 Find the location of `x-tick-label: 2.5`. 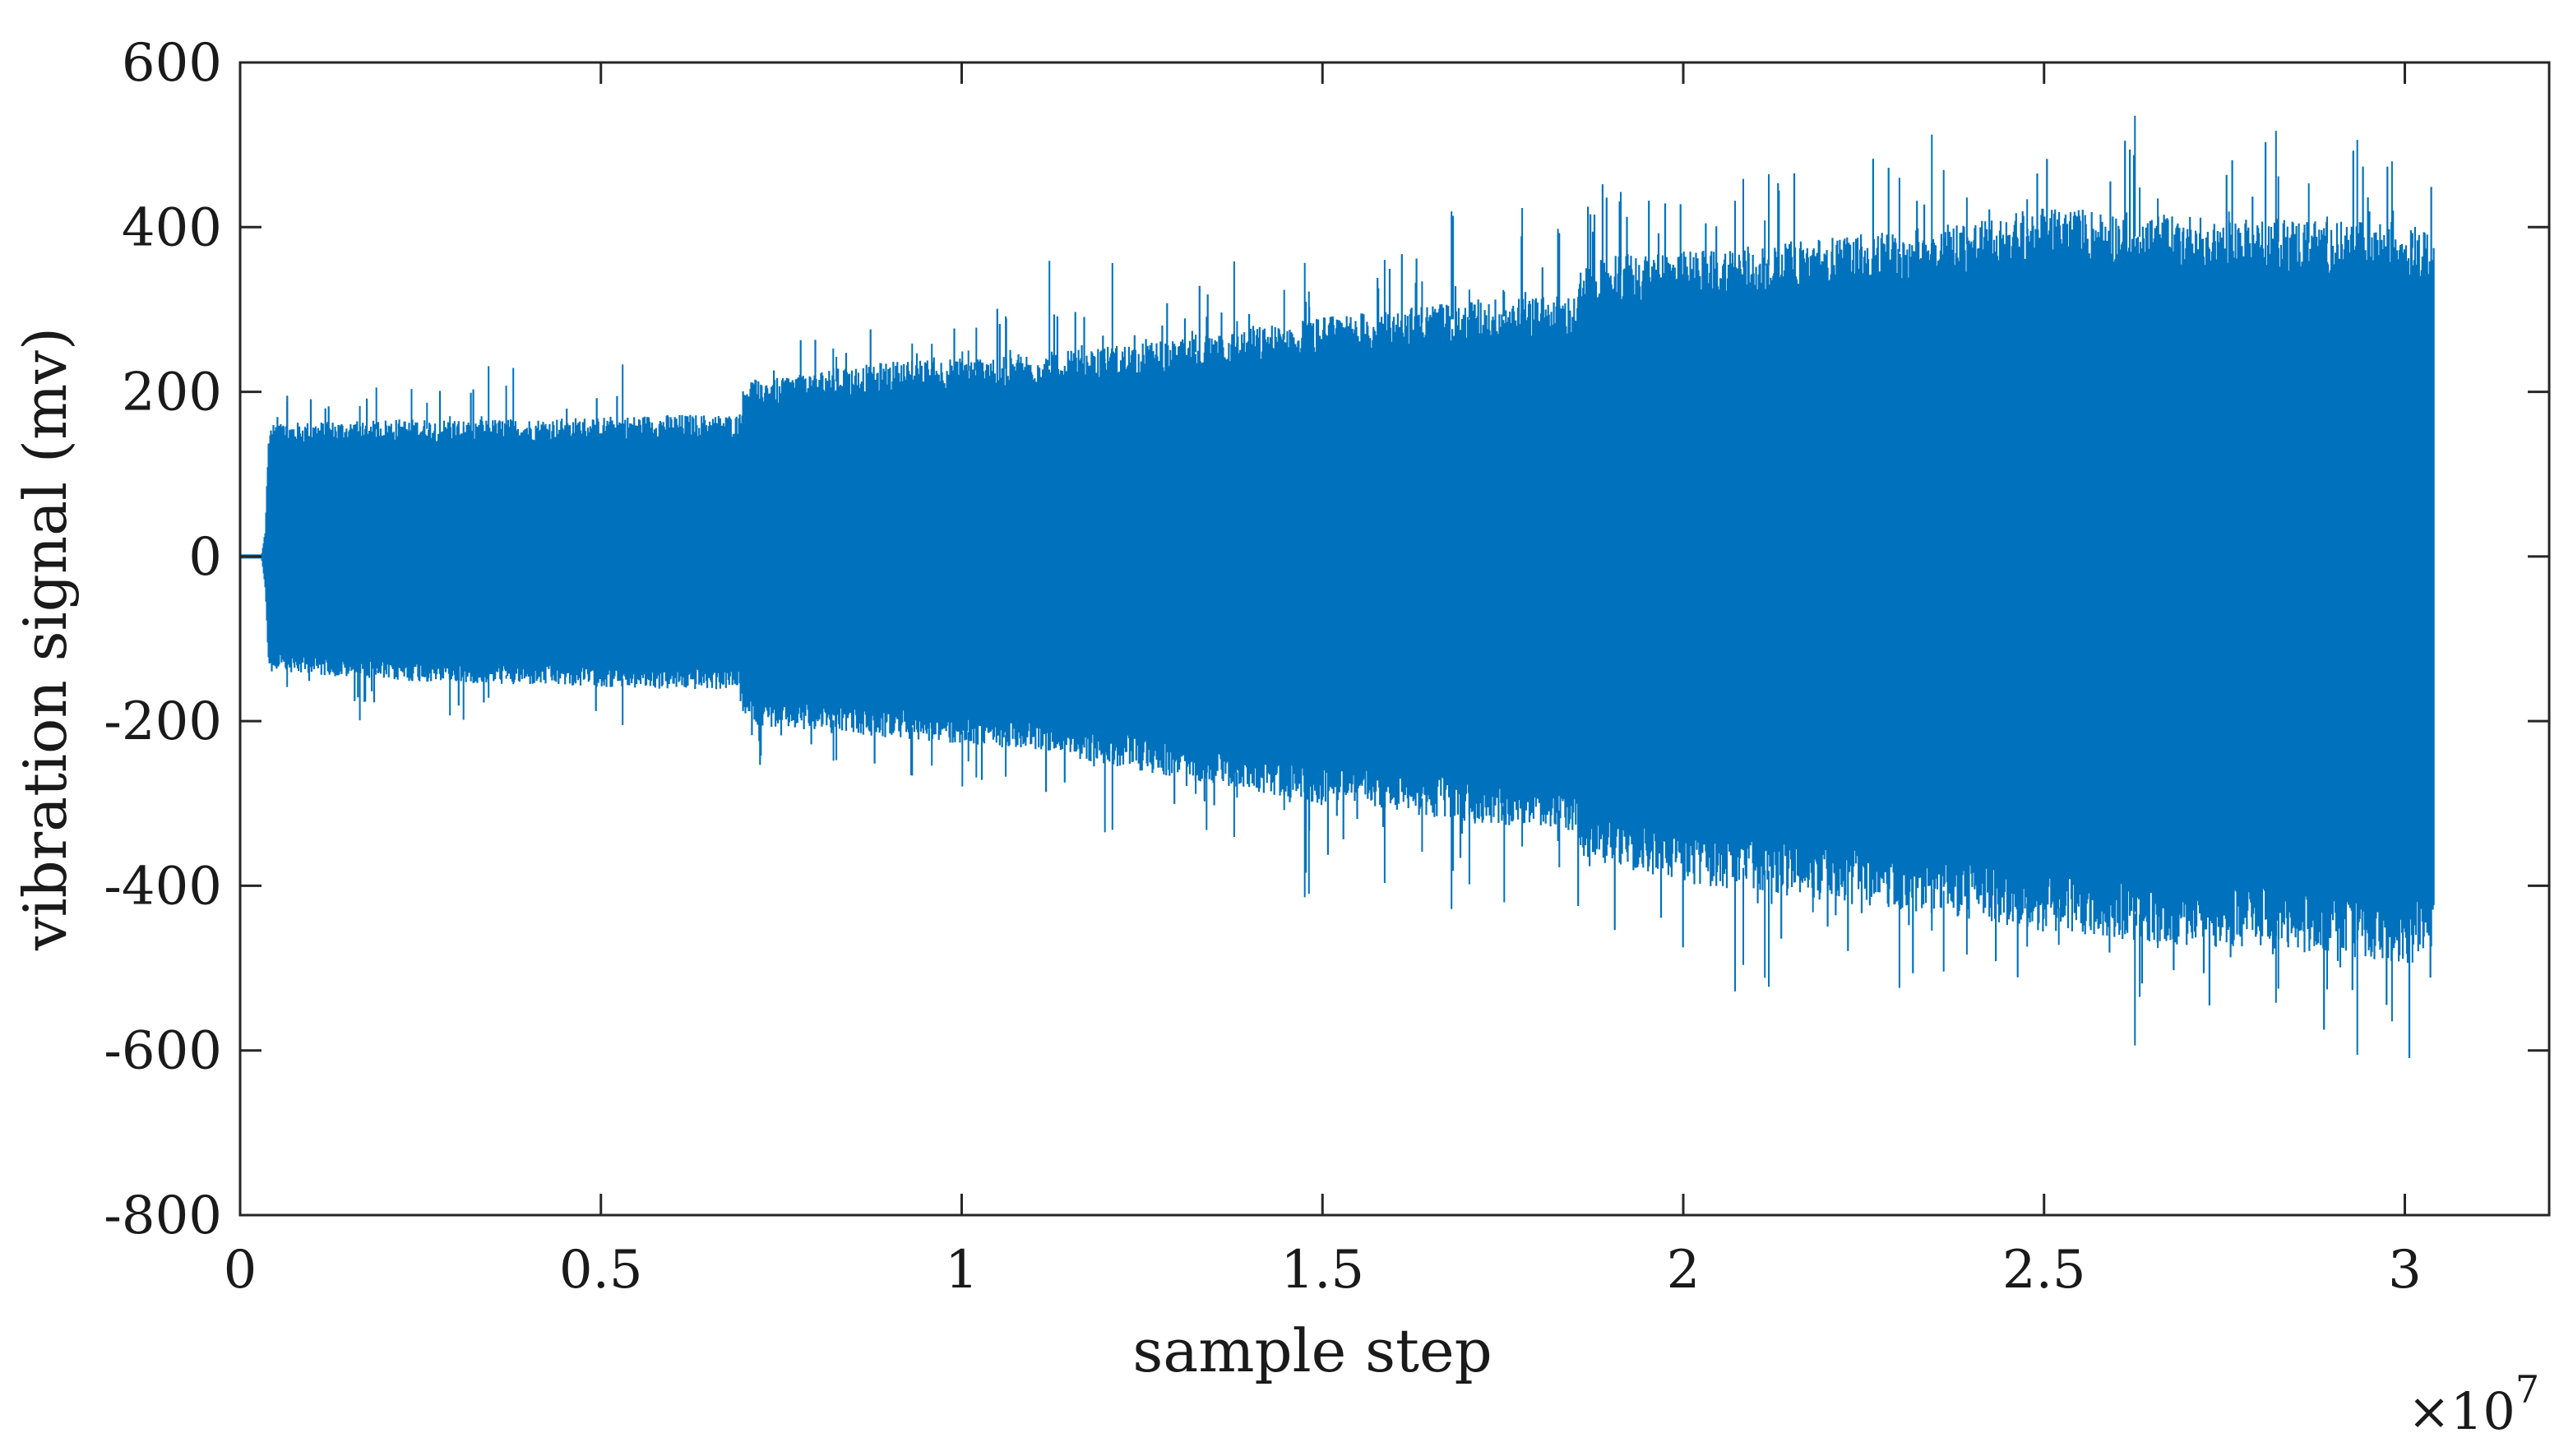

x-tick-label: 2.5 is located at coordinates (2044, 1270).